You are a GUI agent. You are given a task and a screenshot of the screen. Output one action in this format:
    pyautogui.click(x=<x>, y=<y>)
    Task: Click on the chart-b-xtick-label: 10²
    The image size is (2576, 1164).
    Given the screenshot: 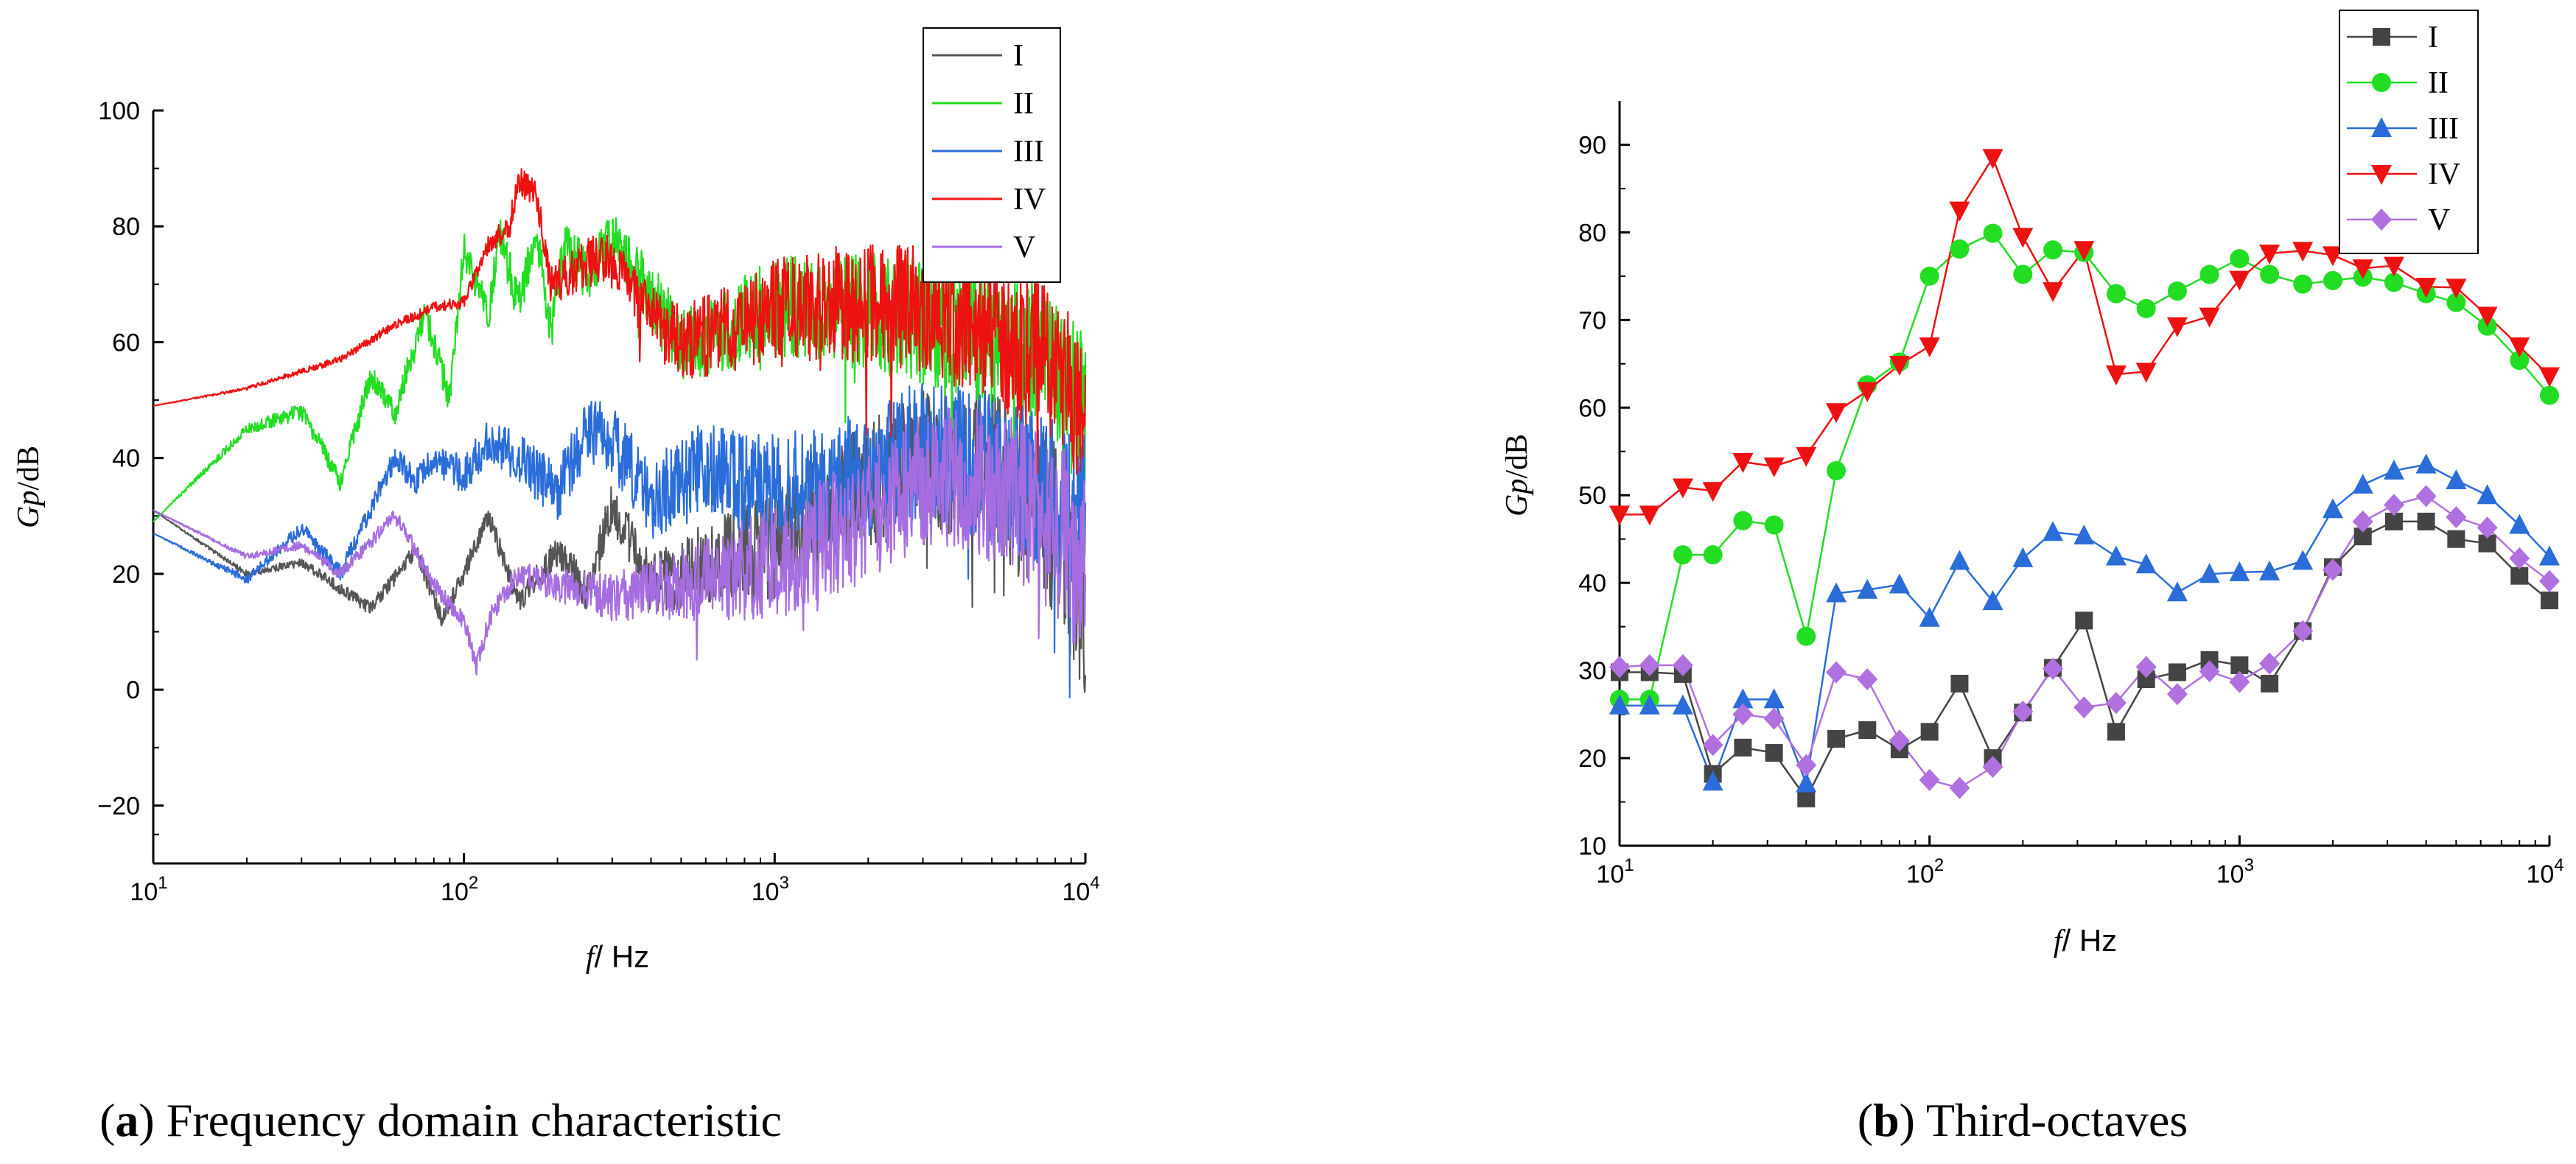 What is the action you would take?
    pyautogui.click(x=1925, y=872)
    